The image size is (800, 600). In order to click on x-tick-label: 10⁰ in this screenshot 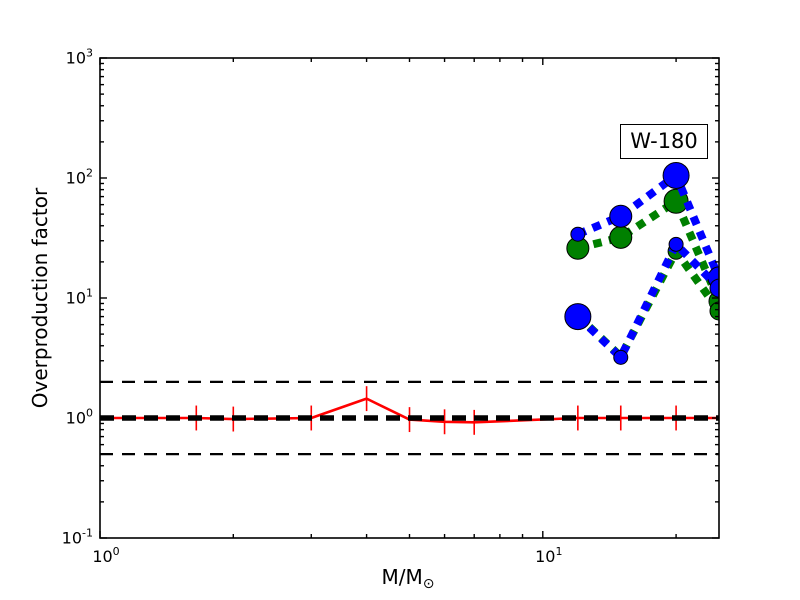, I will do `click(105, 555)`.